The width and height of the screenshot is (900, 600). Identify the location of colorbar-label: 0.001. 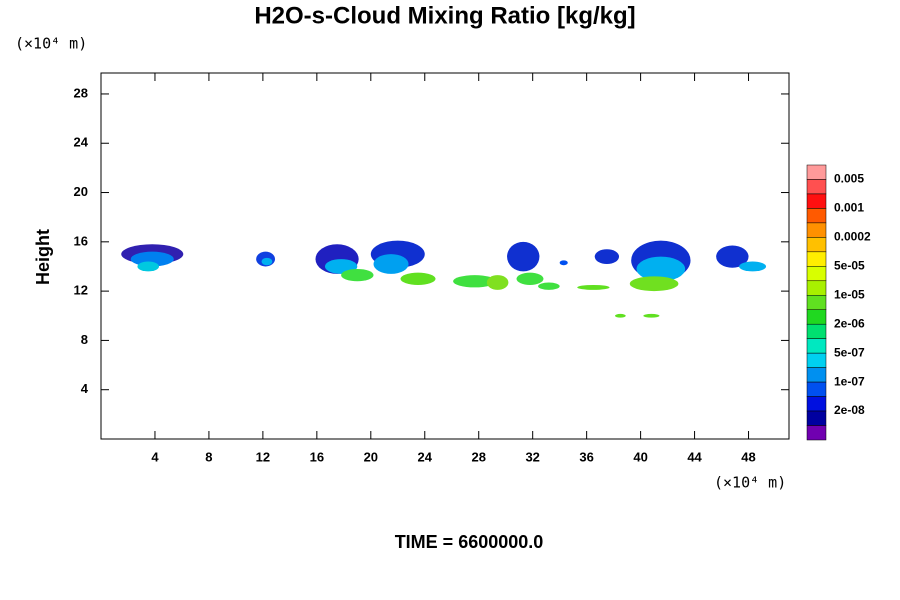
(849, 208).